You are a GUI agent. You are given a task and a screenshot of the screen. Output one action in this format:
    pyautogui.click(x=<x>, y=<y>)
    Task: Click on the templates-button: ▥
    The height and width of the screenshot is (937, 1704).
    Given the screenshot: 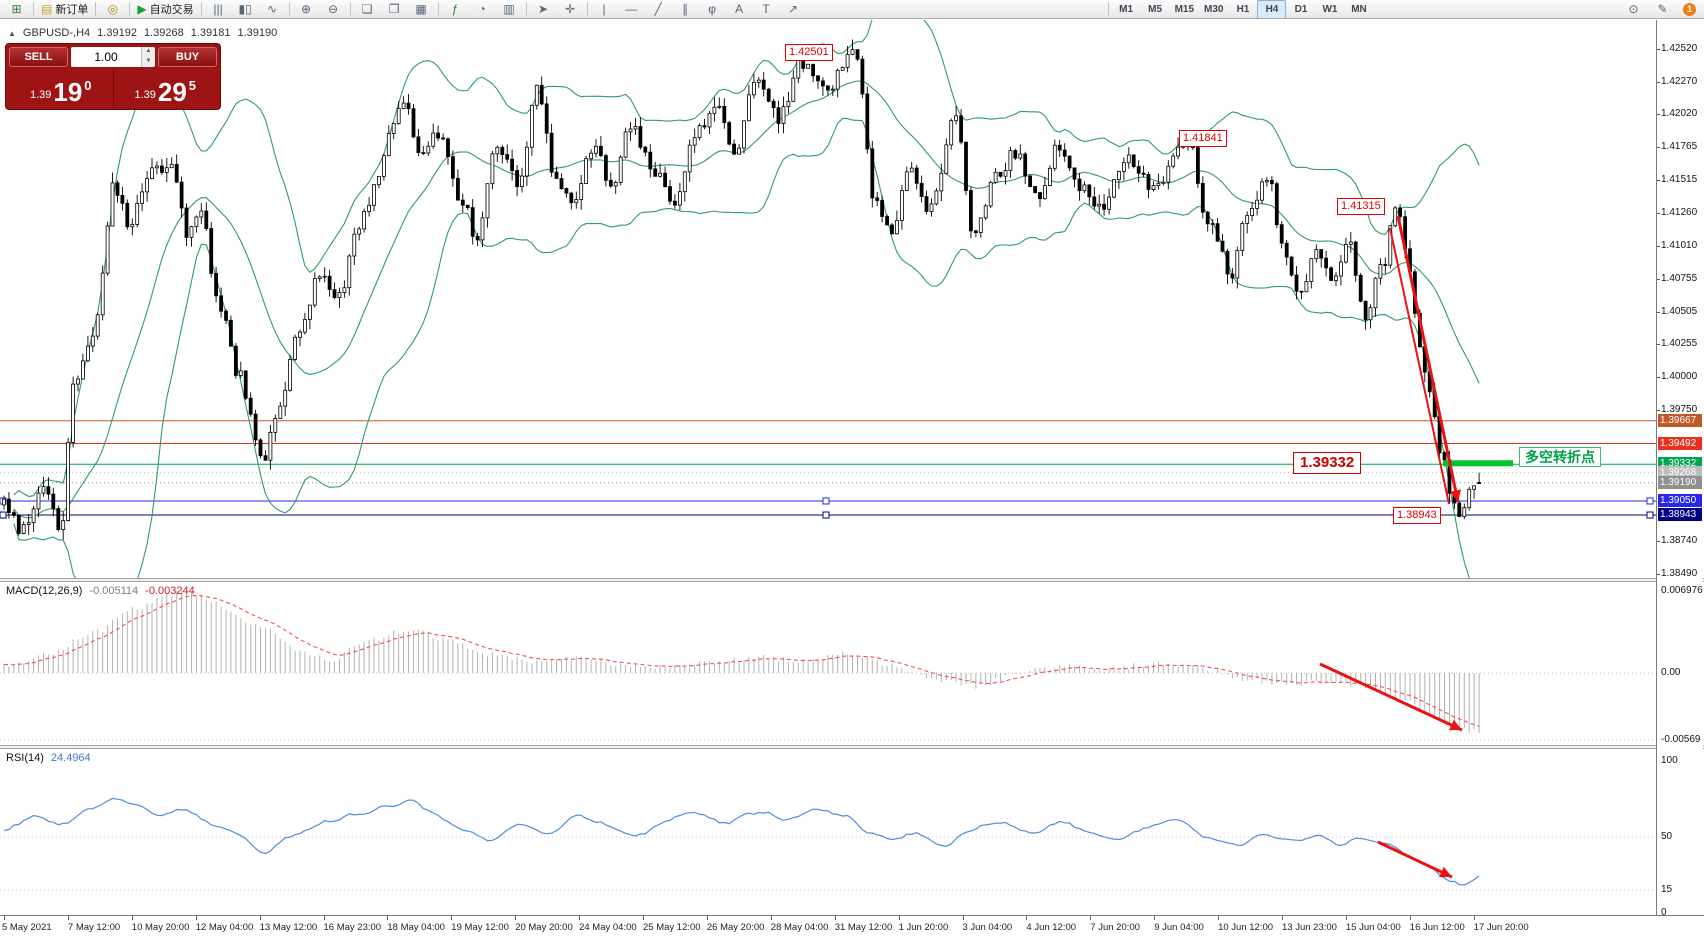 What is the action you would take?
    pyautogui.click(x=509, y=9)
    